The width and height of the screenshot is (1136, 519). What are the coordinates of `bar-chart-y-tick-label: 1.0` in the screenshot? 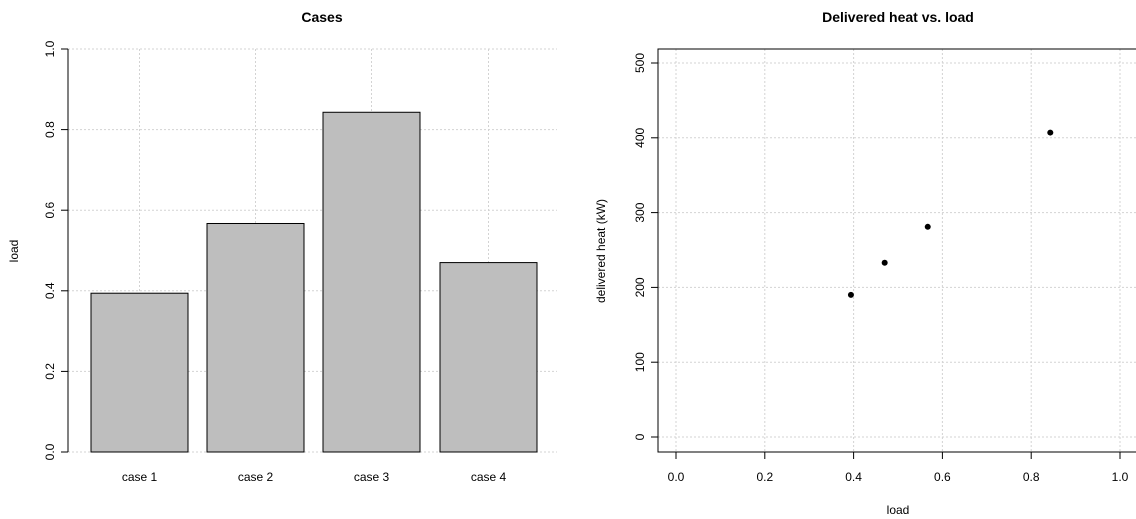 It's located at (50, 48).